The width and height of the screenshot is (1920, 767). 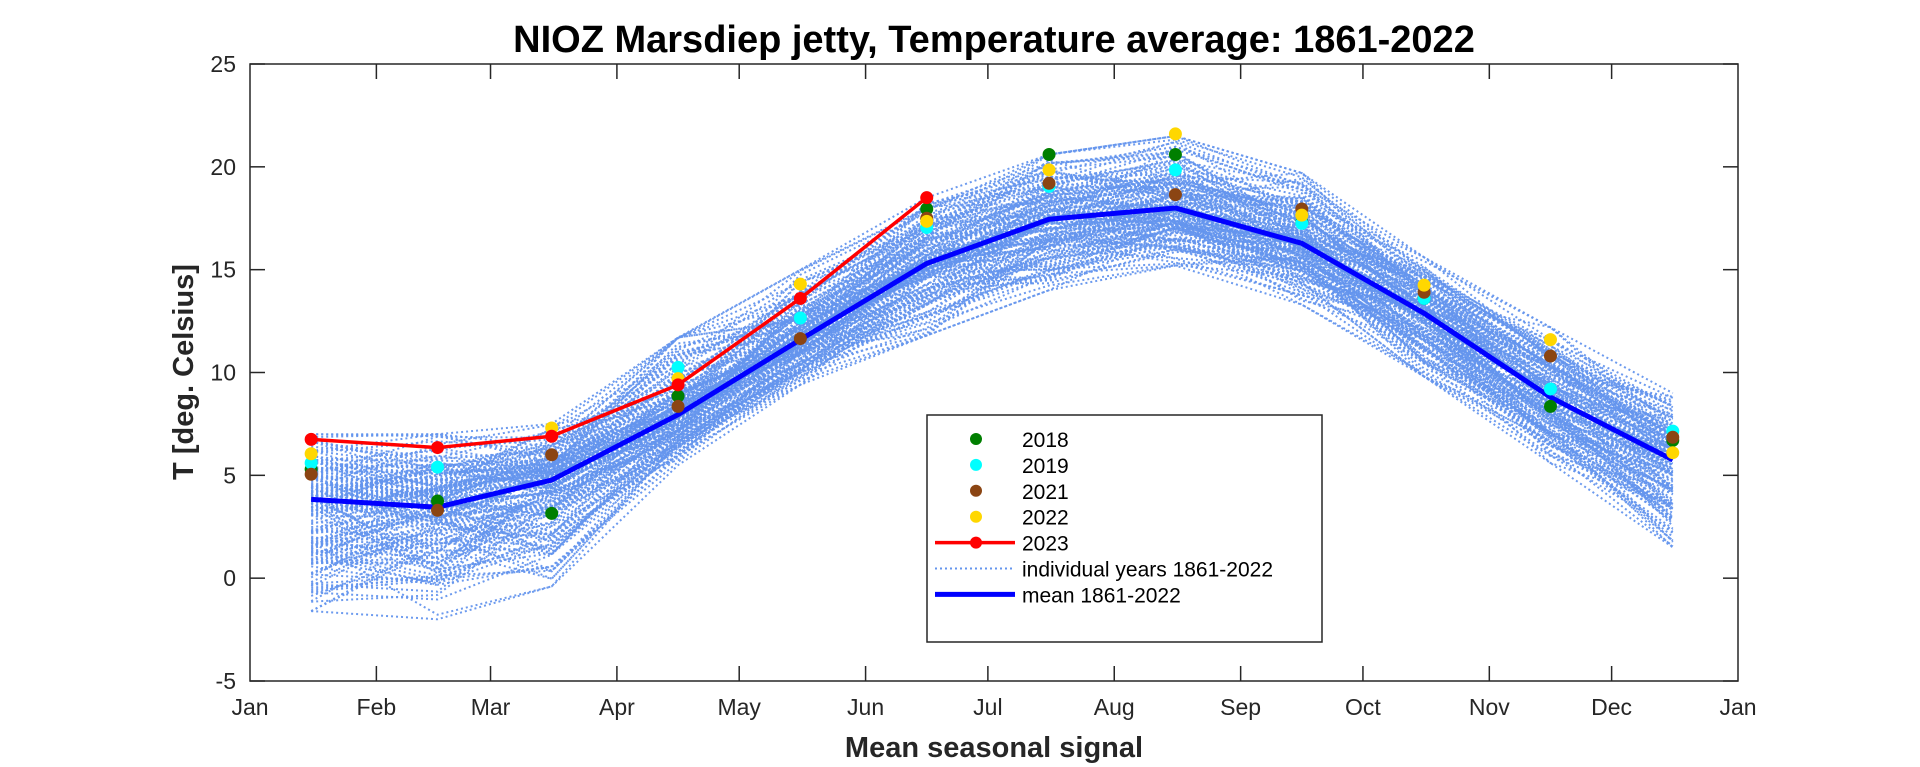 What do you see at coordinates (1114, 707) in the screenshot?
I see `x-tick-label: Aug` at bounding box center [1114, 707].